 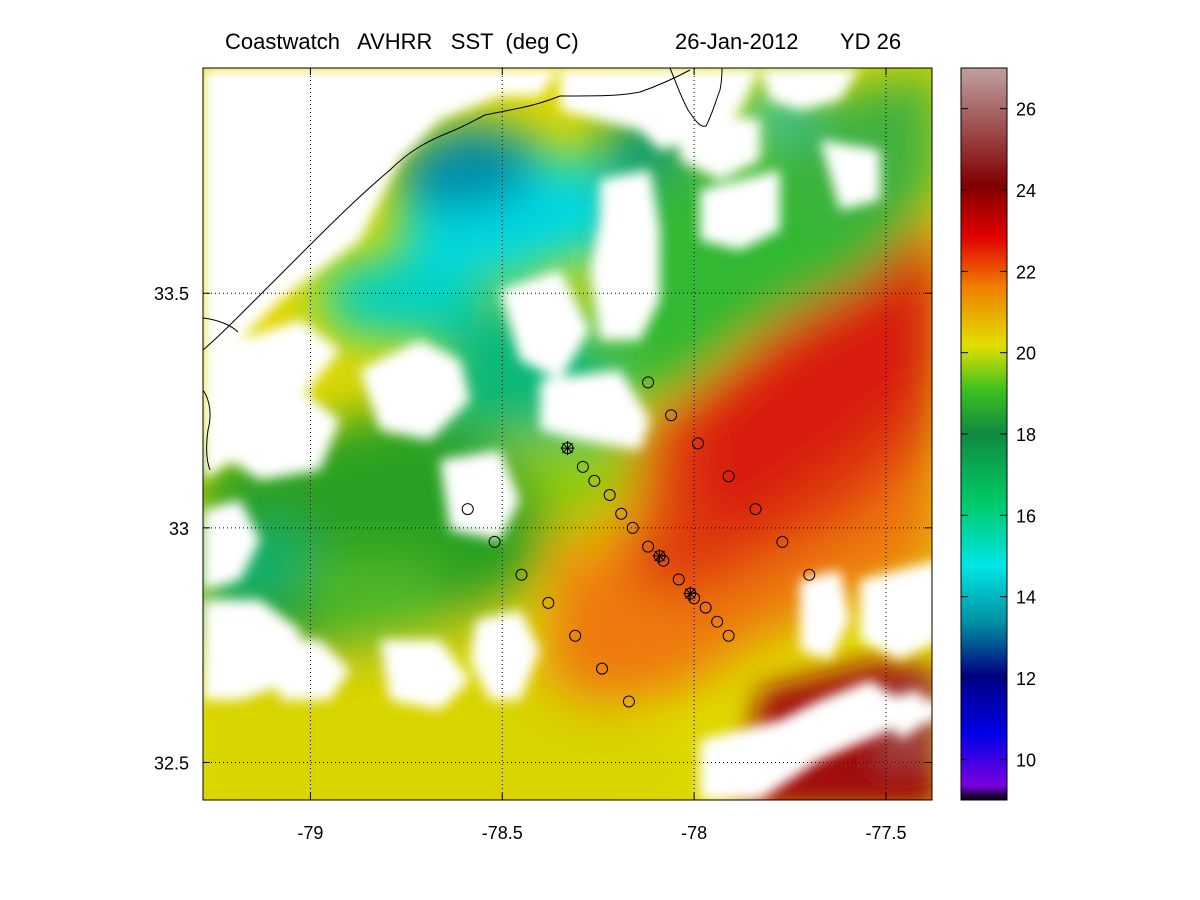 I want to click on x-tick-label: -79, so click(x=310, y=833).